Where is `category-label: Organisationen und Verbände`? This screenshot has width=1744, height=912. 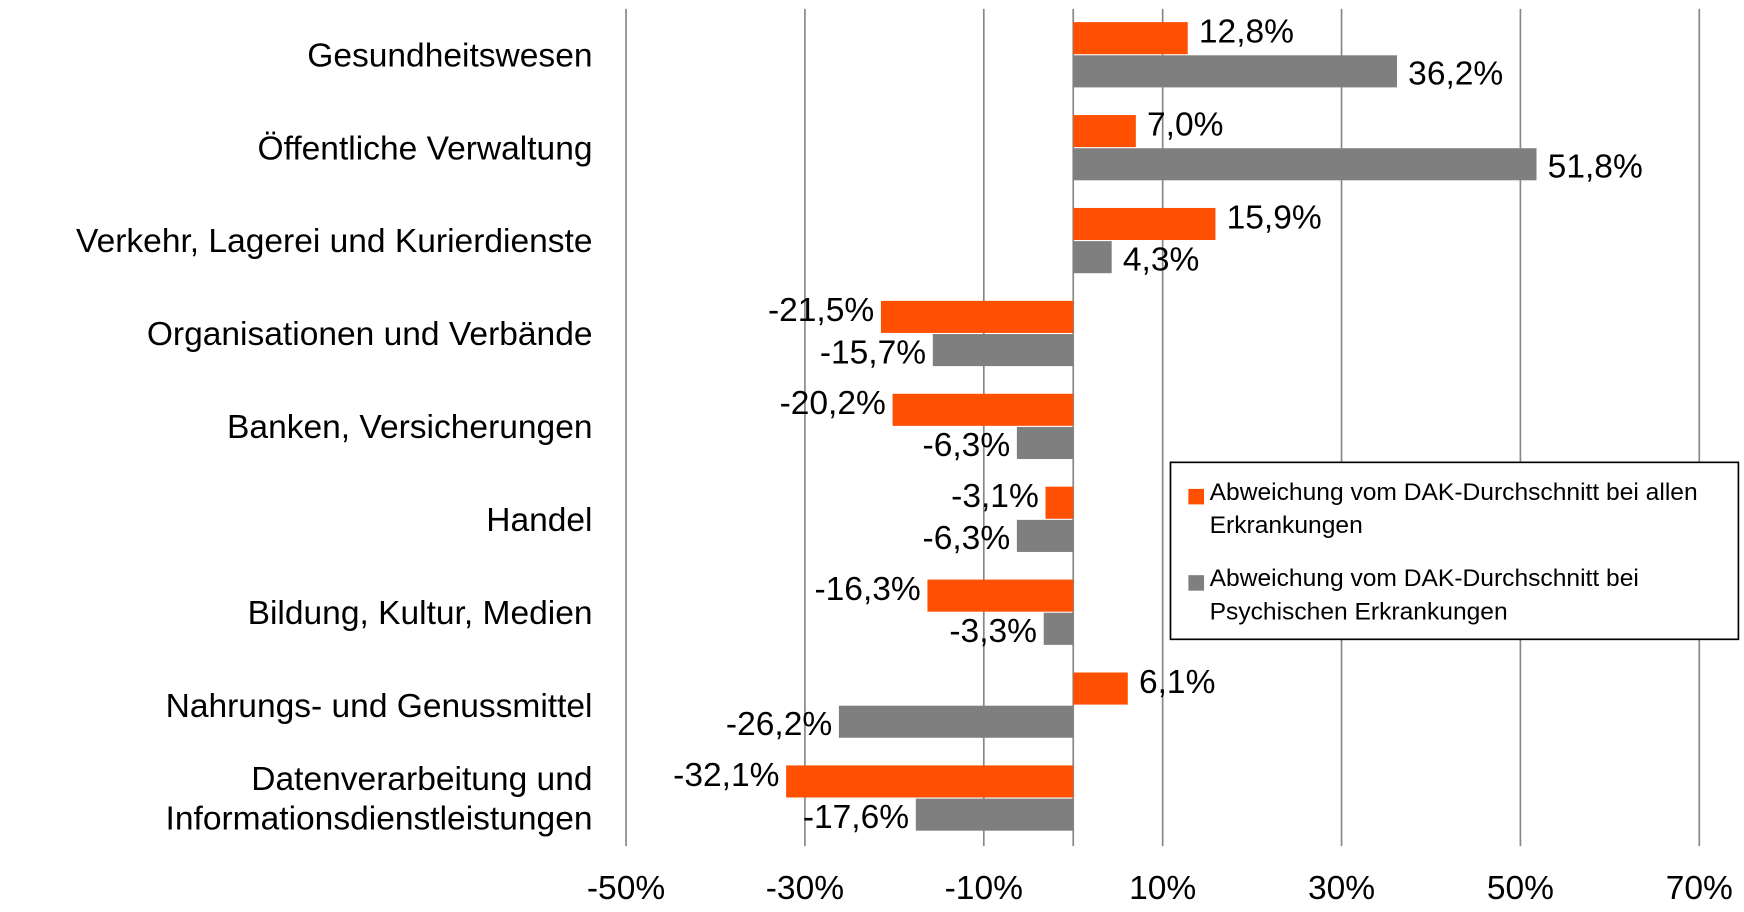
category-label: Organisationen und Verbände is located at coordinates (369, 334).